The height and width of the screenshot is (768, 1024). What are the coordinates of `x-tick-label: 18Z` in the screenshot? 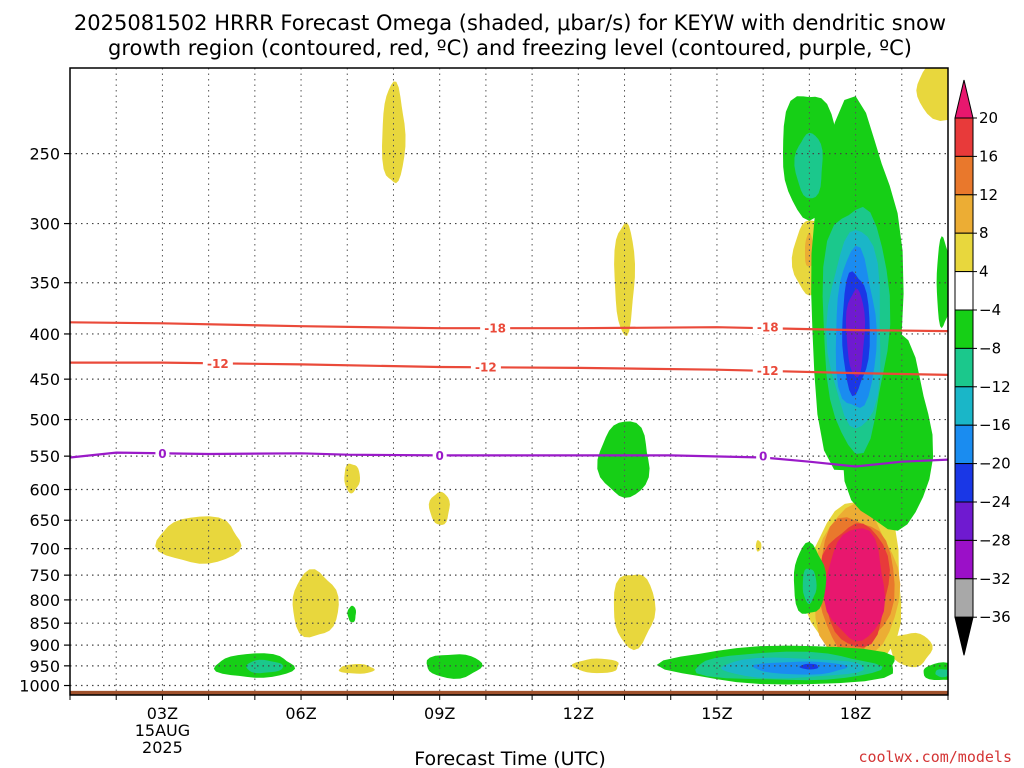 It's located at (855, 713).